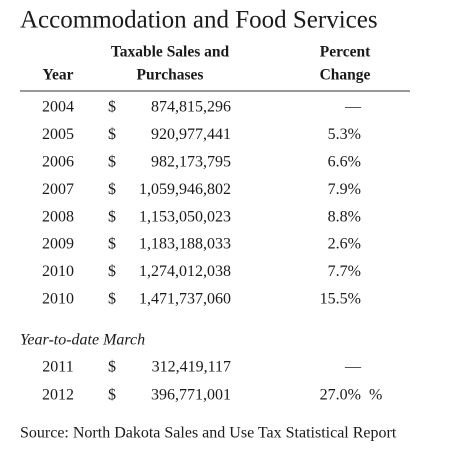  Describe the element at coordinates (191, 134) in the screenshot. I see `amount-cell: 920,977,441` at that location.